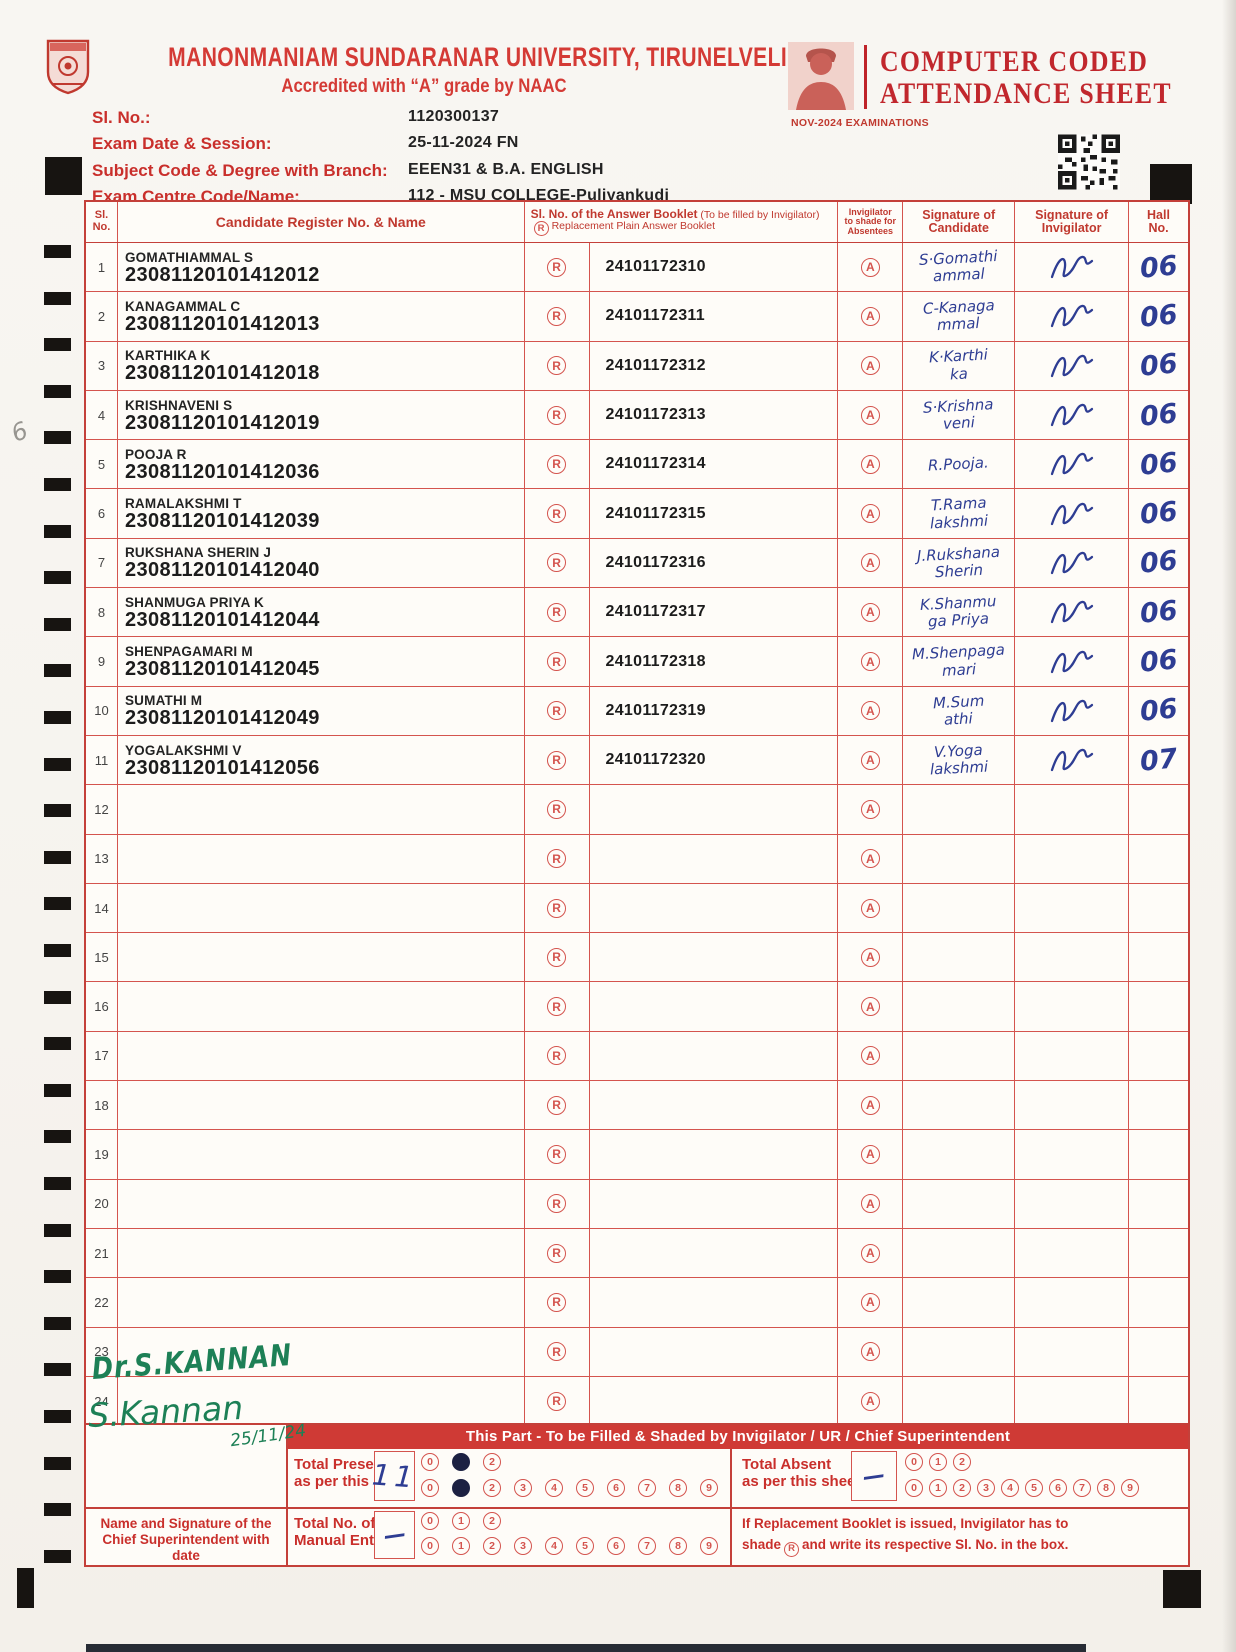  I want to click on digit-bubble-8: 8, so click(1106, 1488).